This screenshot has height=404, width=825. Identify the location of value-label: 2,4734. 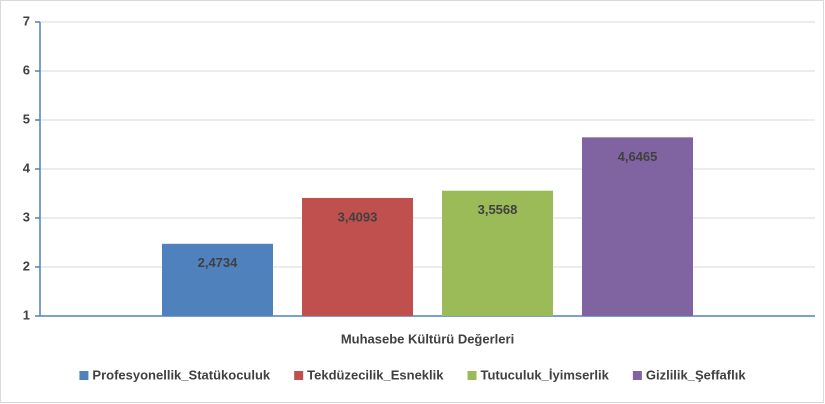
(218, 262).